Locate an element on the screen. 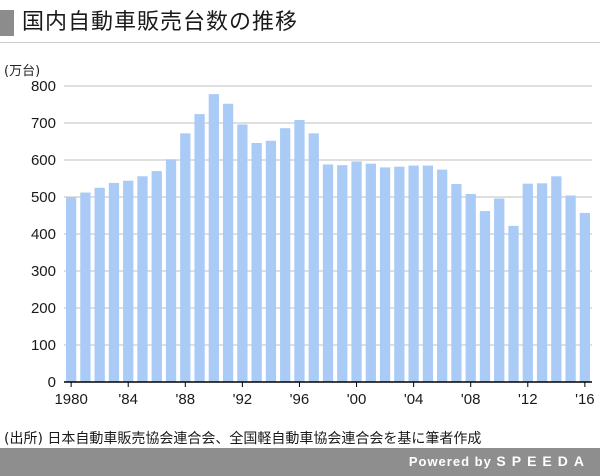 The width and height of the screenshot is (600, 476). y-tick-label-600: 600 is located at coordinates (43, 160).